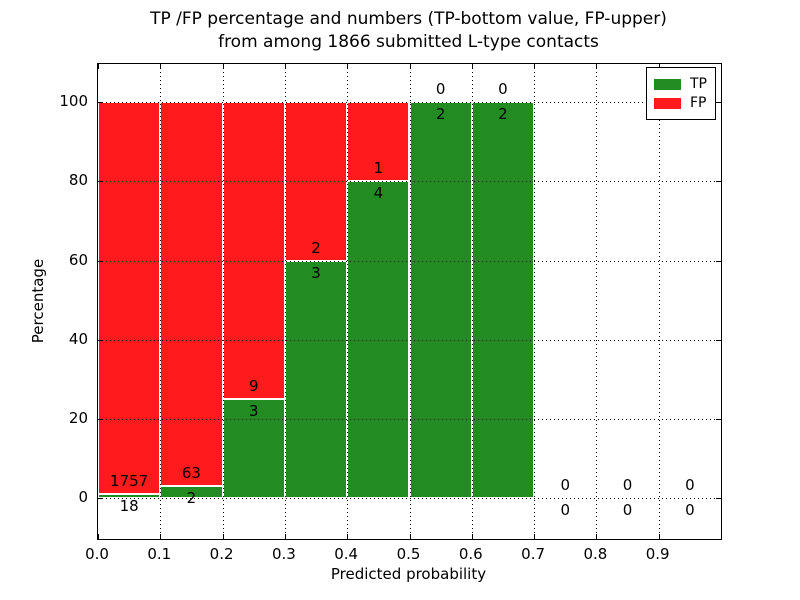 The image size is (800, 600). Describe the element at coordinates (667, 84) in the screenshot. I see `legend-swatch-tp` at that location.